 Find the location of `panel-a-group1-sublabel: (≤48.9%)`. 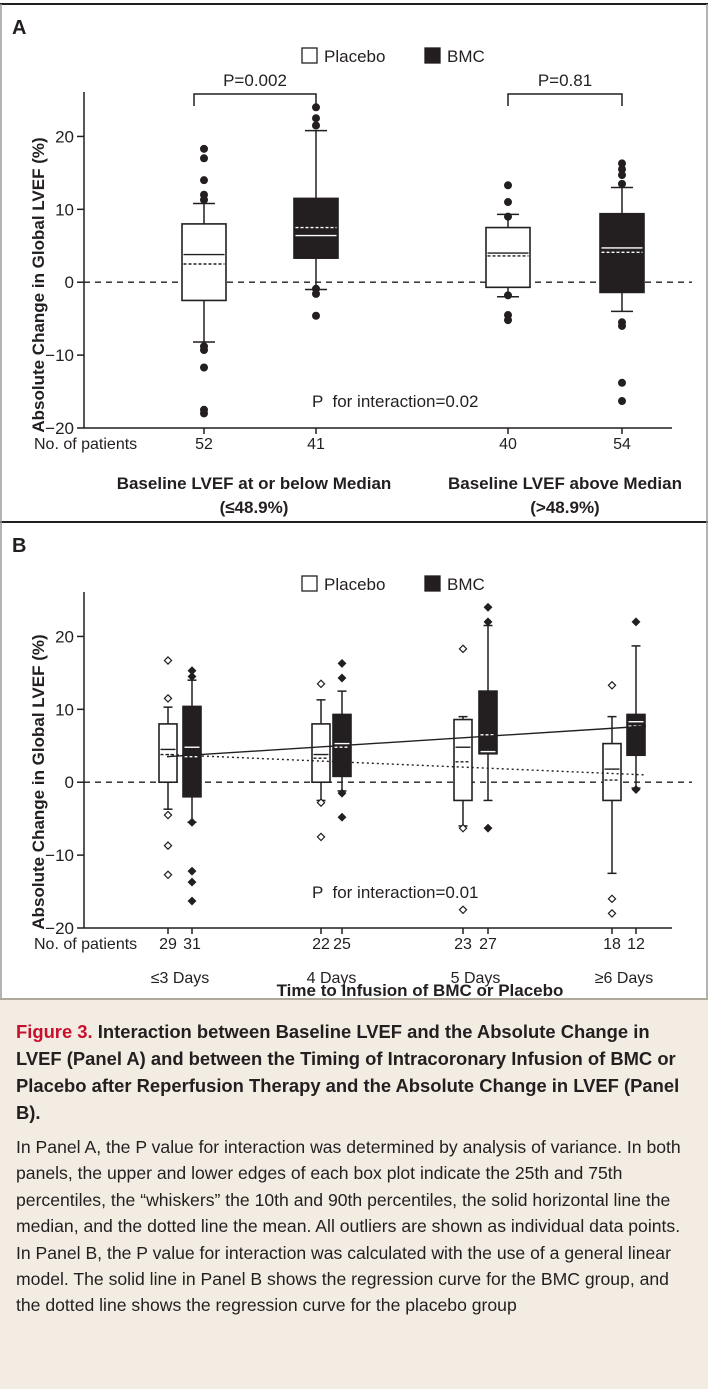

panel-a-group1-sublabel: (≤48.9%) is located at coordinates (254, 507).